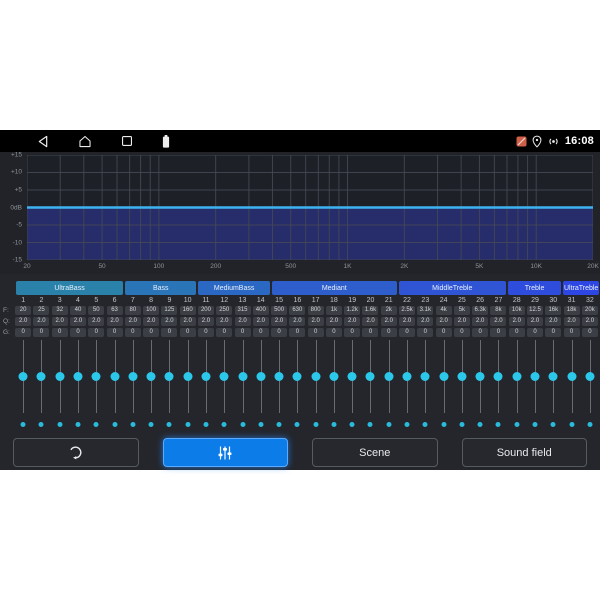 The image size is (600, 600). What do you see at coordinates (127, 141) in the screenshot?
I see `recents-icon` at bounding box center [127, 141].